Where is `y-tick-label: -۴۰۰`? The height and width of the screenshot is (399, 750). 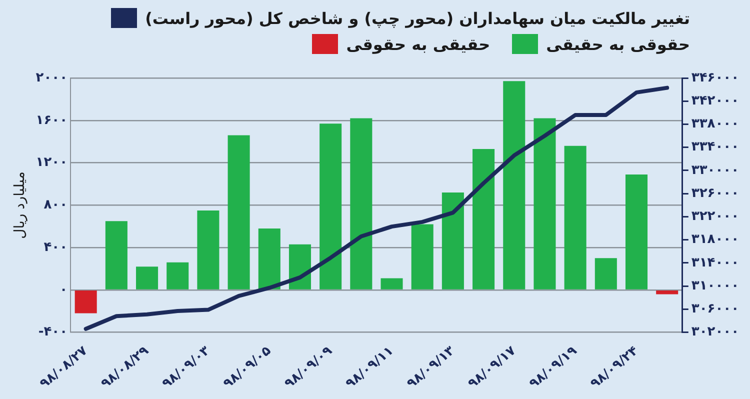 y-tick-label: -۴۰۰ is located at coordinates (53, 332).